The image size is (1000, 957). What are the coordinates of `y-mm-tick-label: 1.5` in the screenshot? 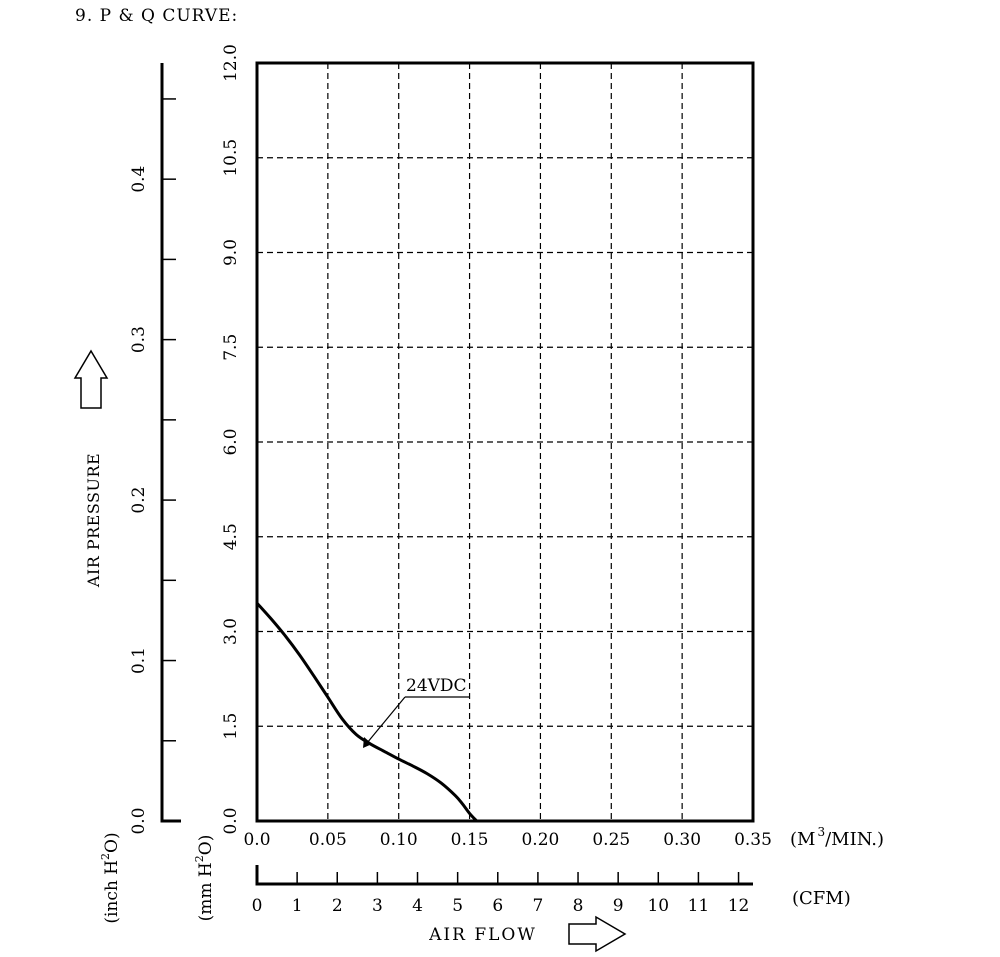 It's located at (231, 726).